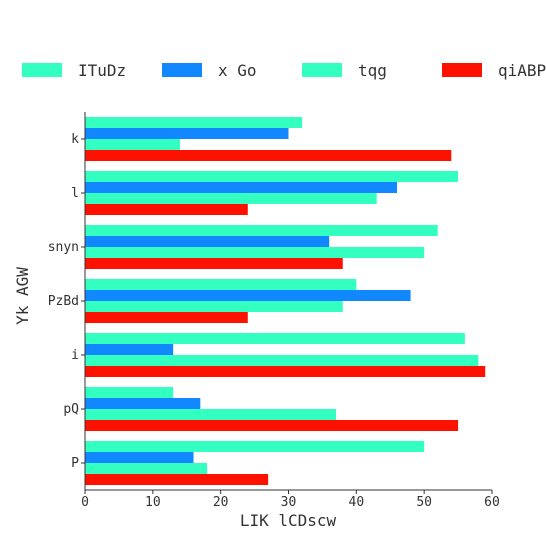 This screenshot has height=546, width=546. What do you see at coordinates (424, 502) in the screenshot?
I see `x-tick-label: 50` at bounding box center [424, 502].